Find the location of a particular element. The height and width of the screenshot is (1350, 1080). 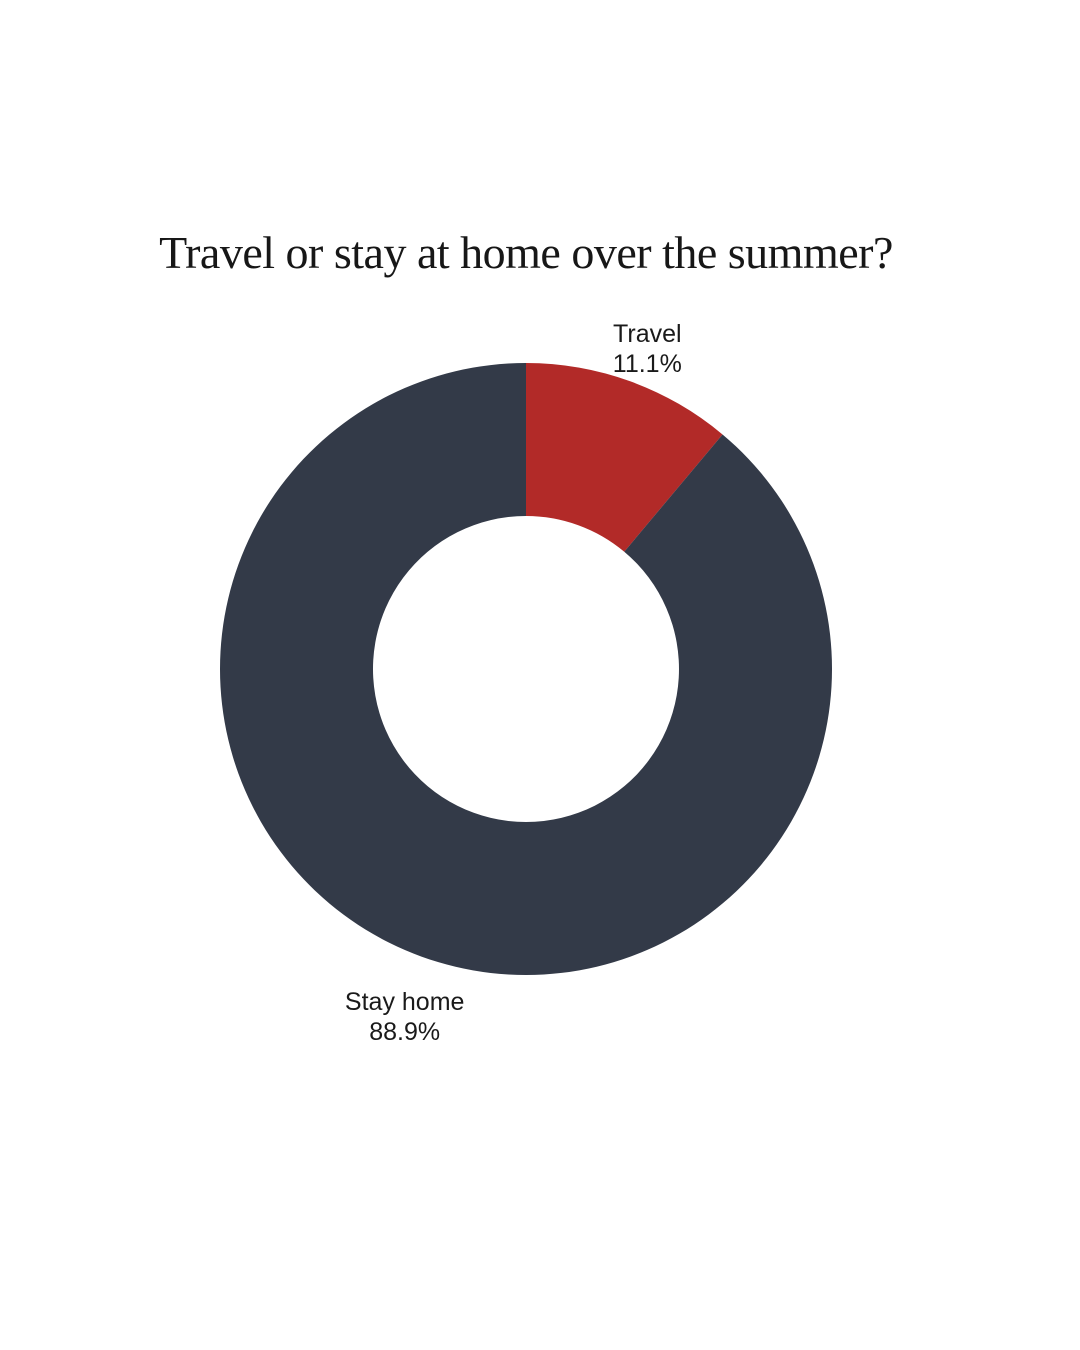

slice-label-travel: Travel 11.1% is located at coordinates (647, 349).